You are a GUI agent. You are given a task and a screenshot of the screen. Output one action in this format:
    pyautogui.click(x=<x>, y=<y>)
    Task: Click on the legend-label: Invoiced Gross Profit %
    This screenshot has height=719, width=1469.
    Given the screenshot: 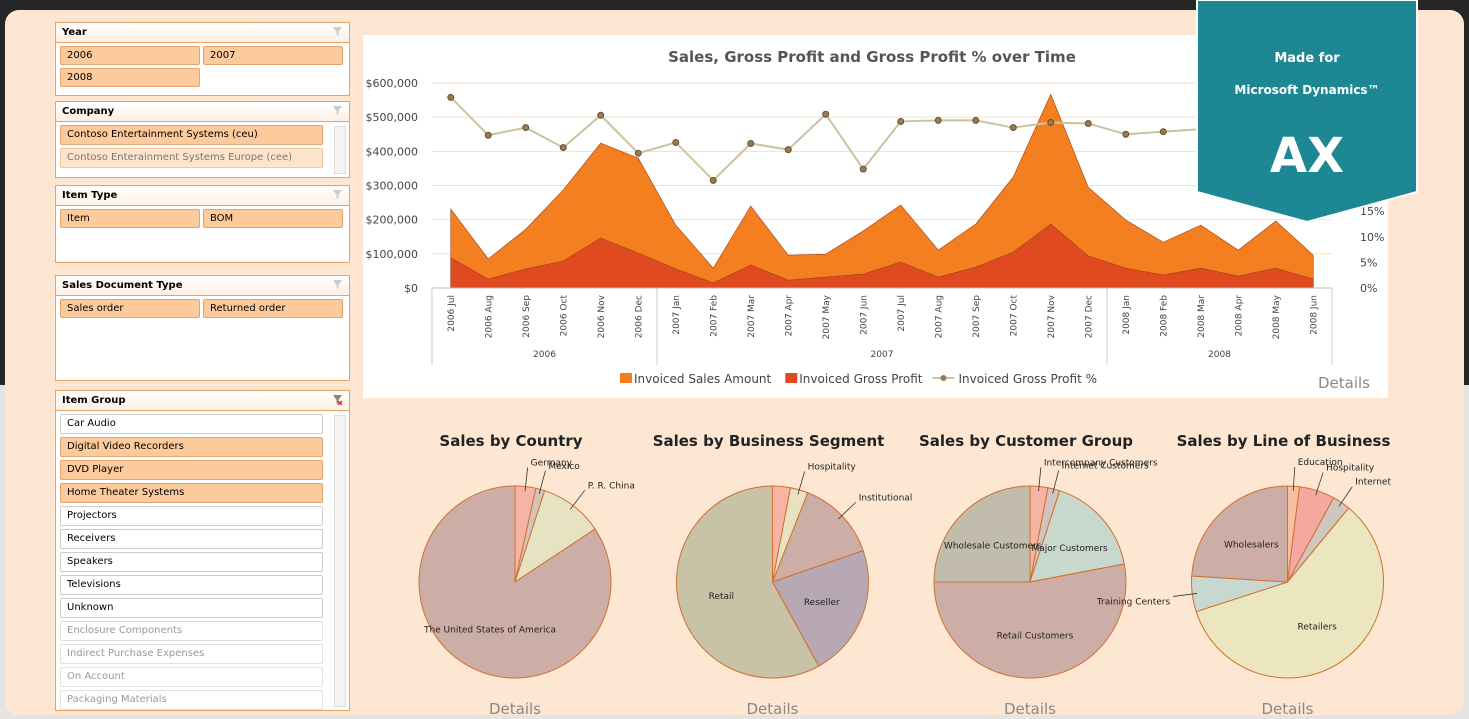 What is the action you would take?
    pyautogui.click(x=1028, y=379)
    